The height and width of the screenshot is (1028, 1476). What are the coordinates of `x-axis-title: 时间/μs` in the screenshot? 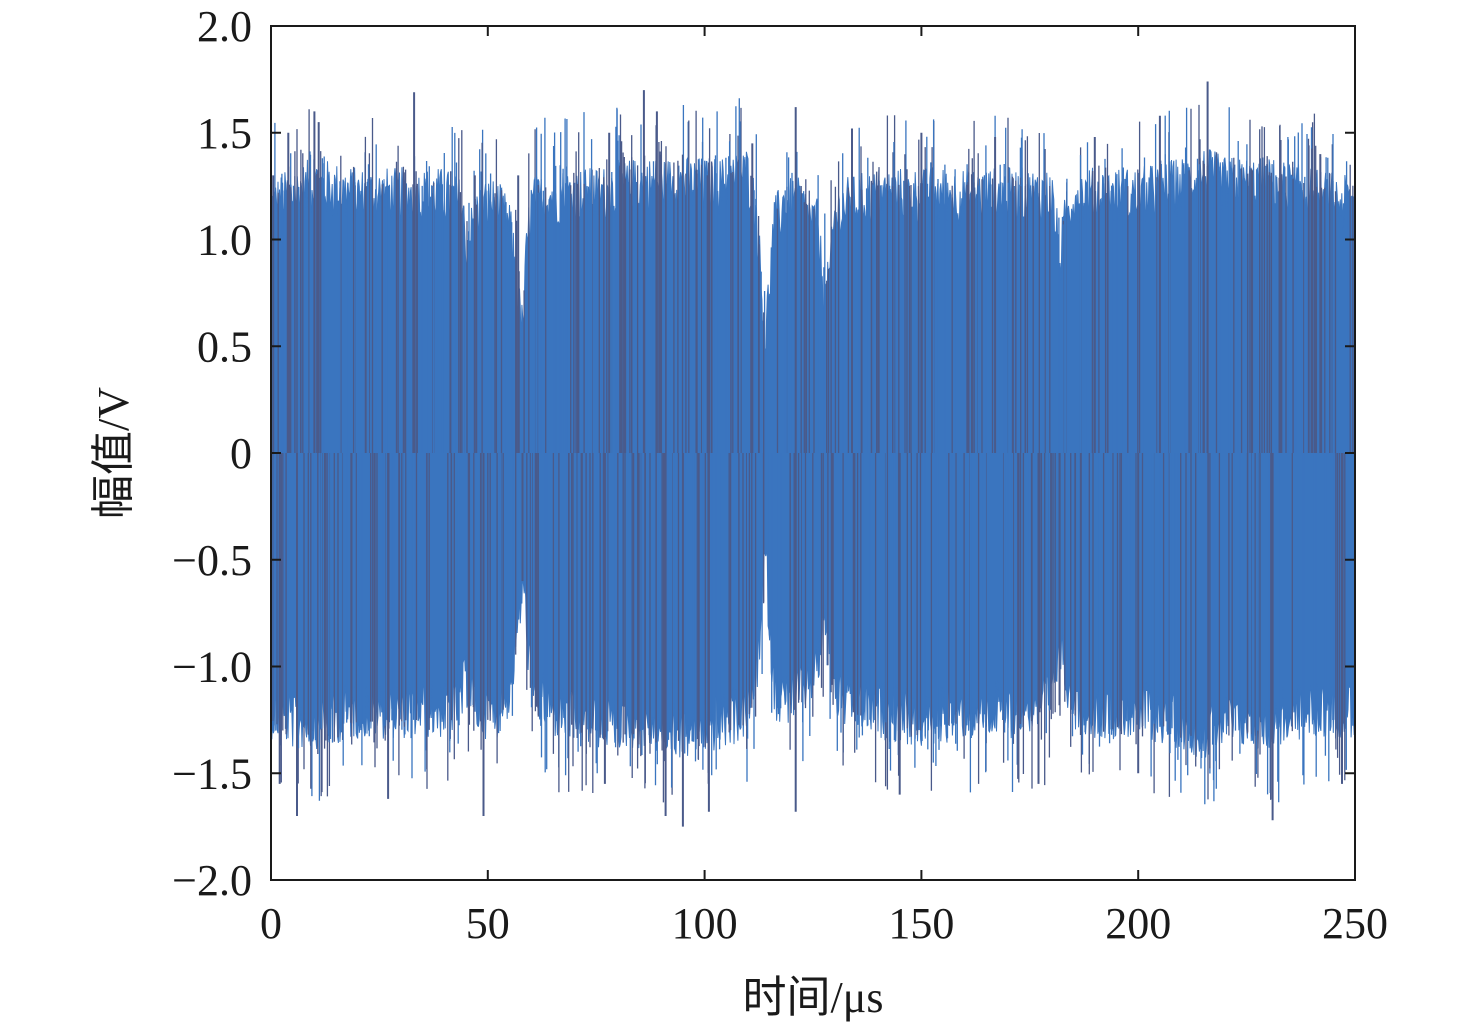 It's located at (813, 997).